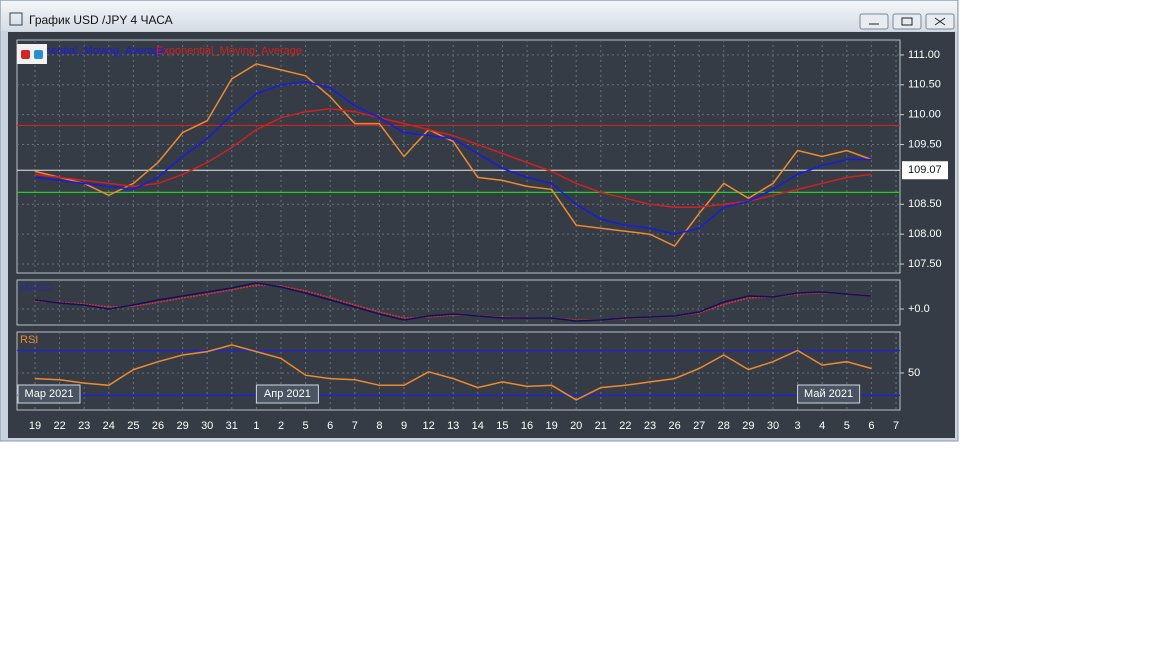 The image size is (1152, 653). I want to click on x-tick-label: 9, so click(404, 426).